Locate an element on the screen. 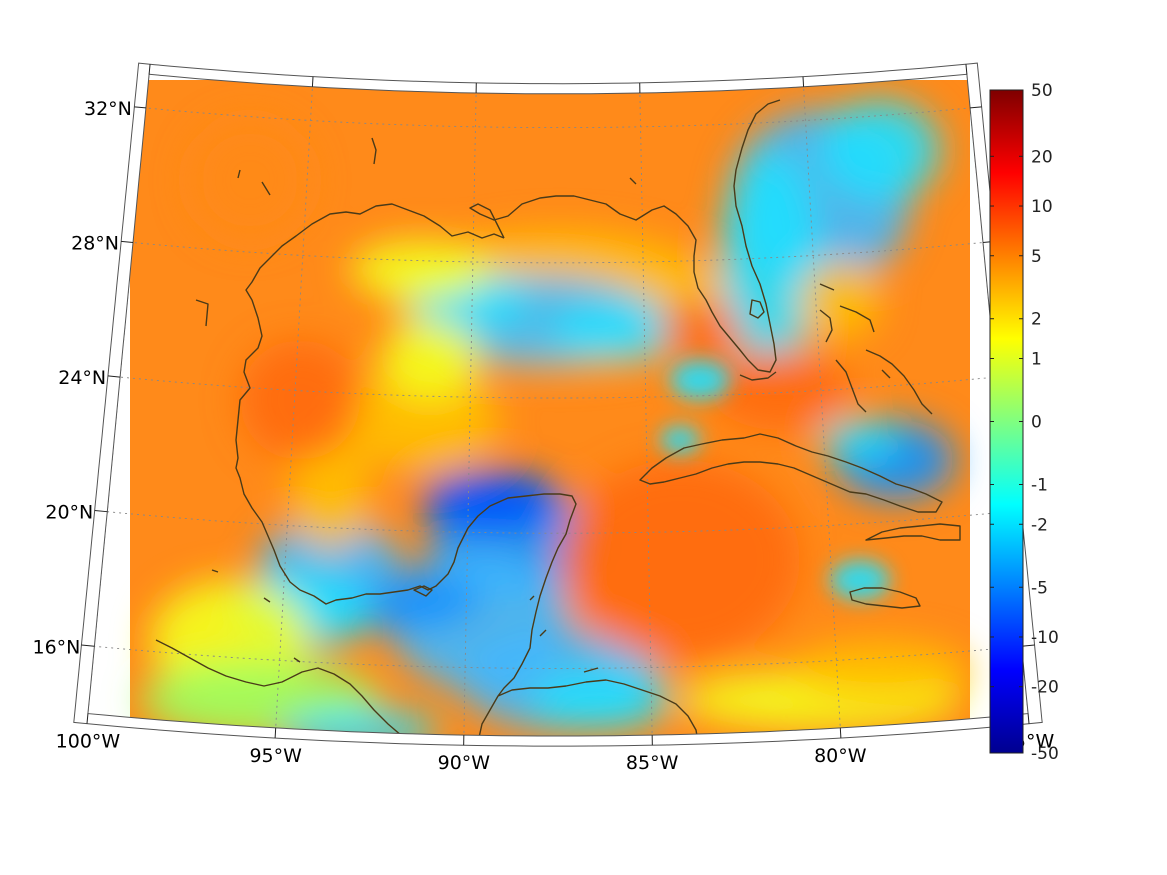  colorbar-label: -5 is located at coordinates (1039, 588).